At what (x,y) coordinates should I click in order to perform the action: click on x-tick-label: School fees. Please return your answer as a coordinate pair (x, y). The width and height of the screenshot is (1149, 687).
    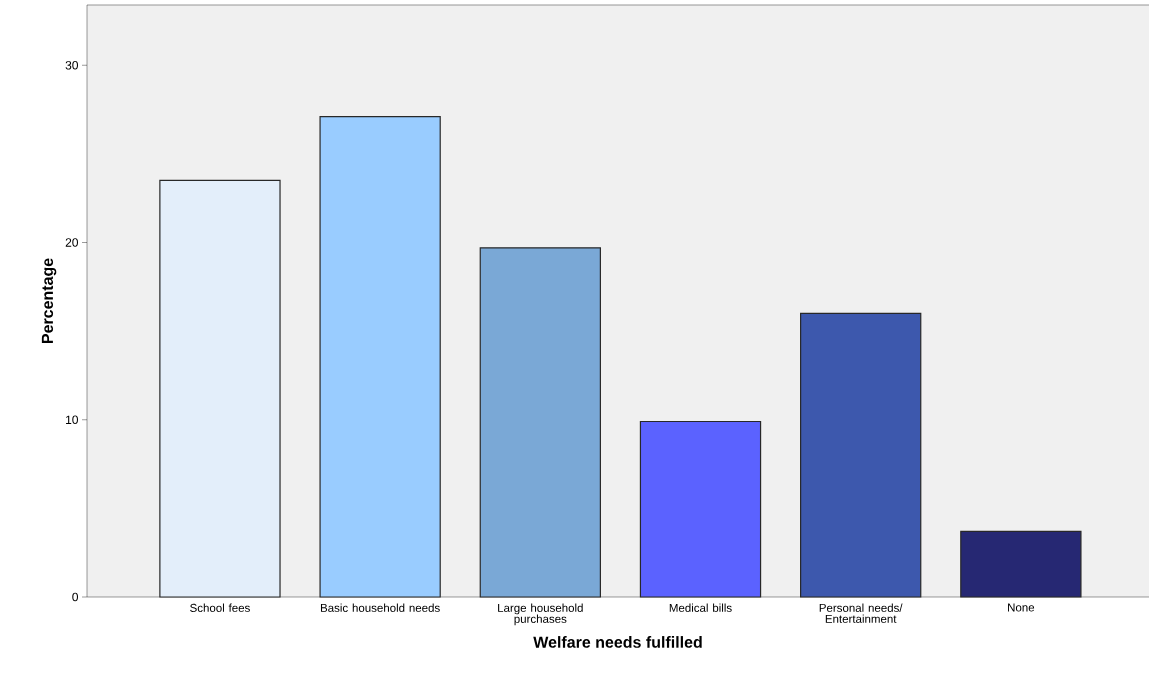
    Looking at the image, I should click on (220, 607).